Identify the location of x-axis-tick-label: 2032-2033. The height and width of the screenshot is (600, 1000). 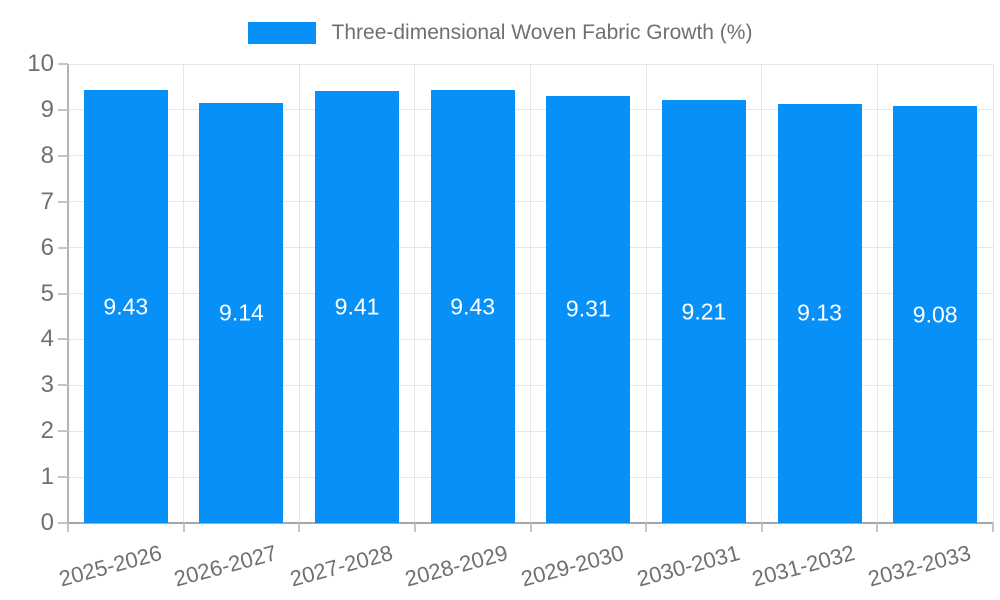
(919, 566).